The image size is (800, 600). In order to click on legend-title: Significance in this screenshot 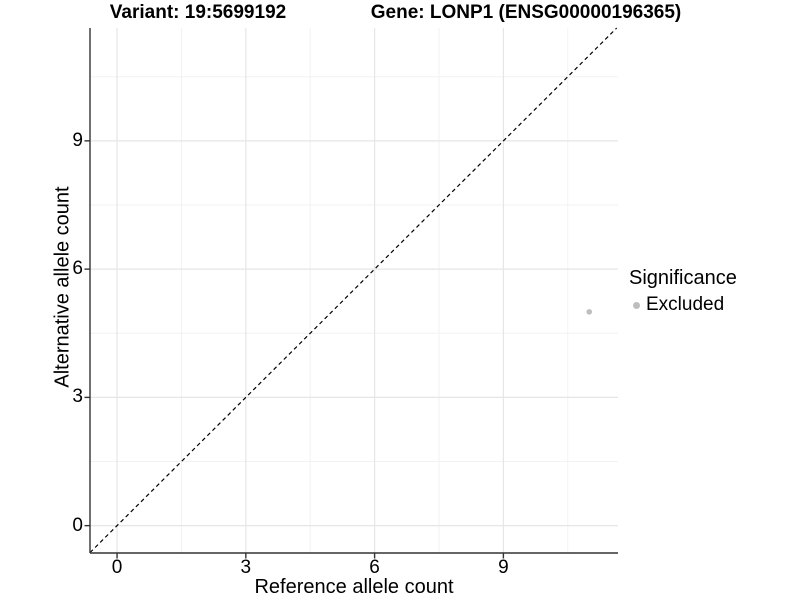, I will do `click(683, 278)`.